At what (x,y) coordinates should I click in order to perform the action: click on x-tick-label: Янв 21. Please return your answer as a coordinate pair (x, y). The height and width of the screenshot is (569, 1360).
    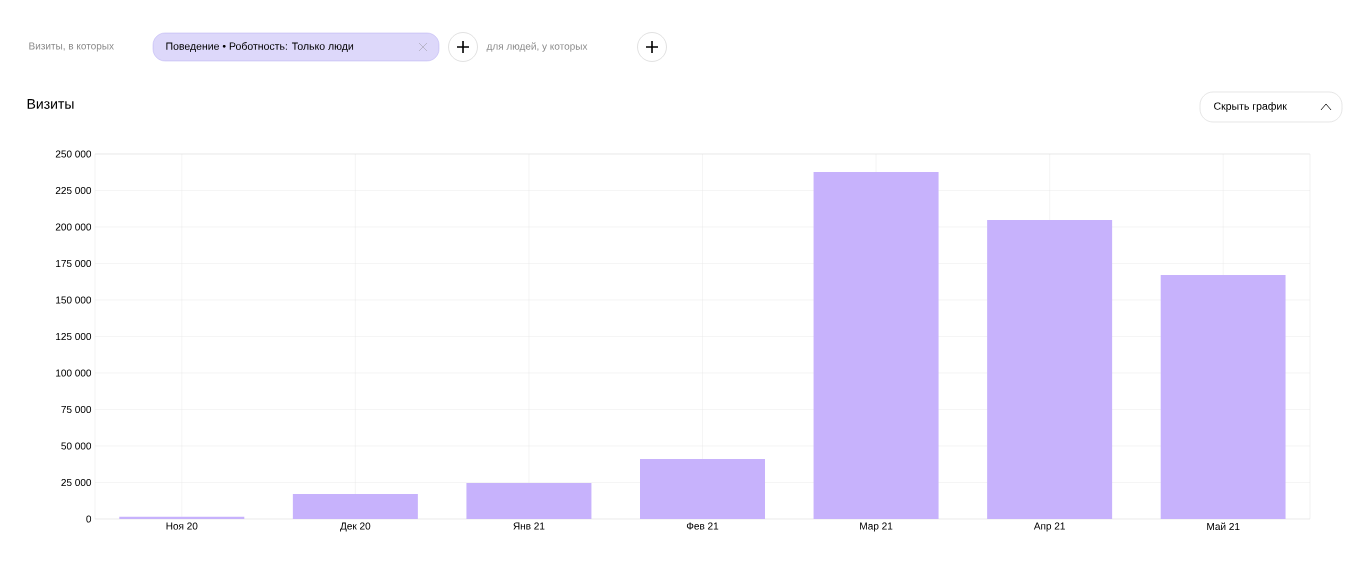
    Looking at the image, I should click on (529, 526).